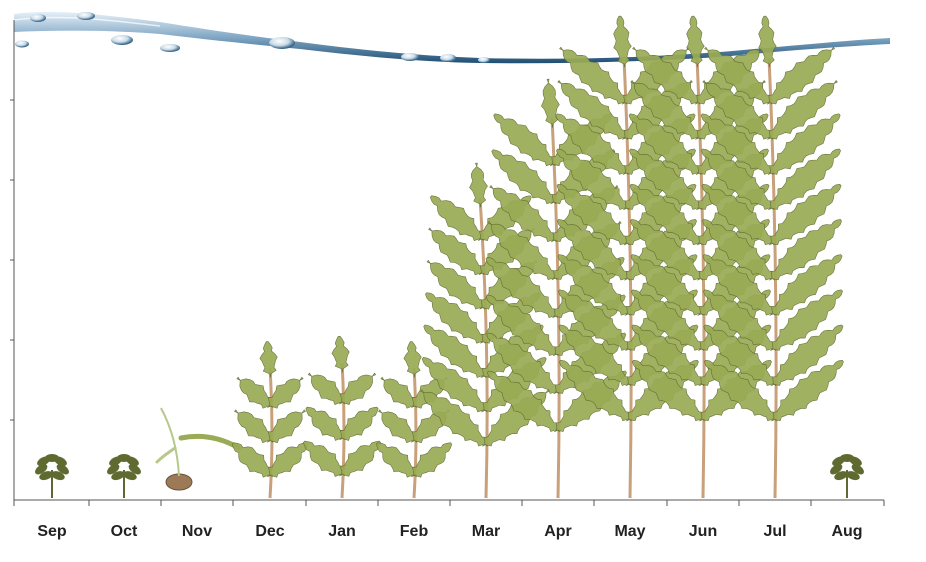 This screenshot has height=562, width=926. I want to click on month-label-sep: Sep, so click(52, 531).